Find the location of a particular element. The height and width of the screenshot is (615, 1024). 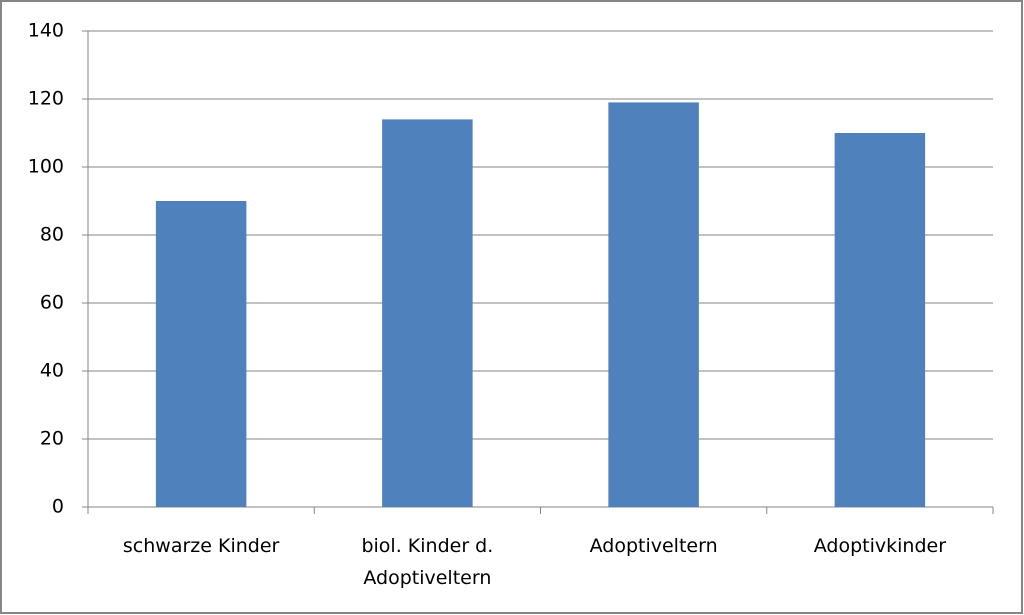

x-tick-label: Adoptivkinder is located at coordinates (880, 546).